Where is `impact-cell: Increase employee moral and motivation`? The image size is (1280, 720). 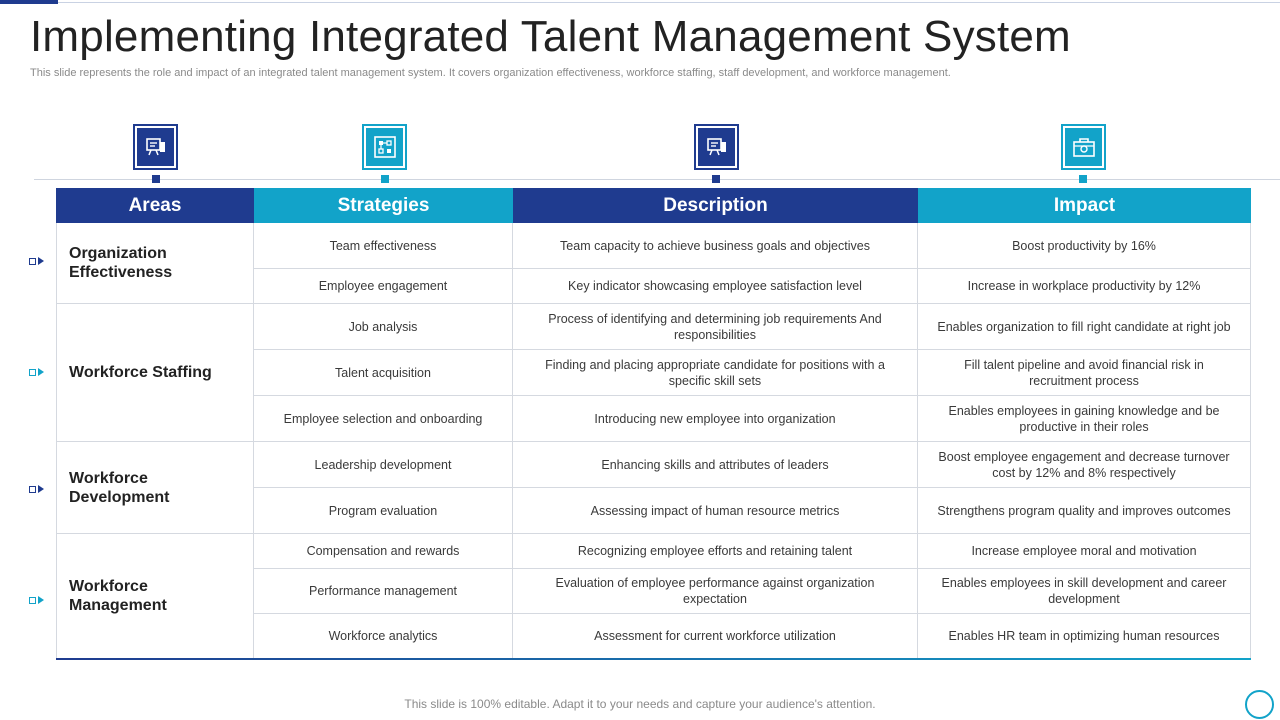 impact-cell: Increase employee moral and motivation is located at coordinates (1084, 551).